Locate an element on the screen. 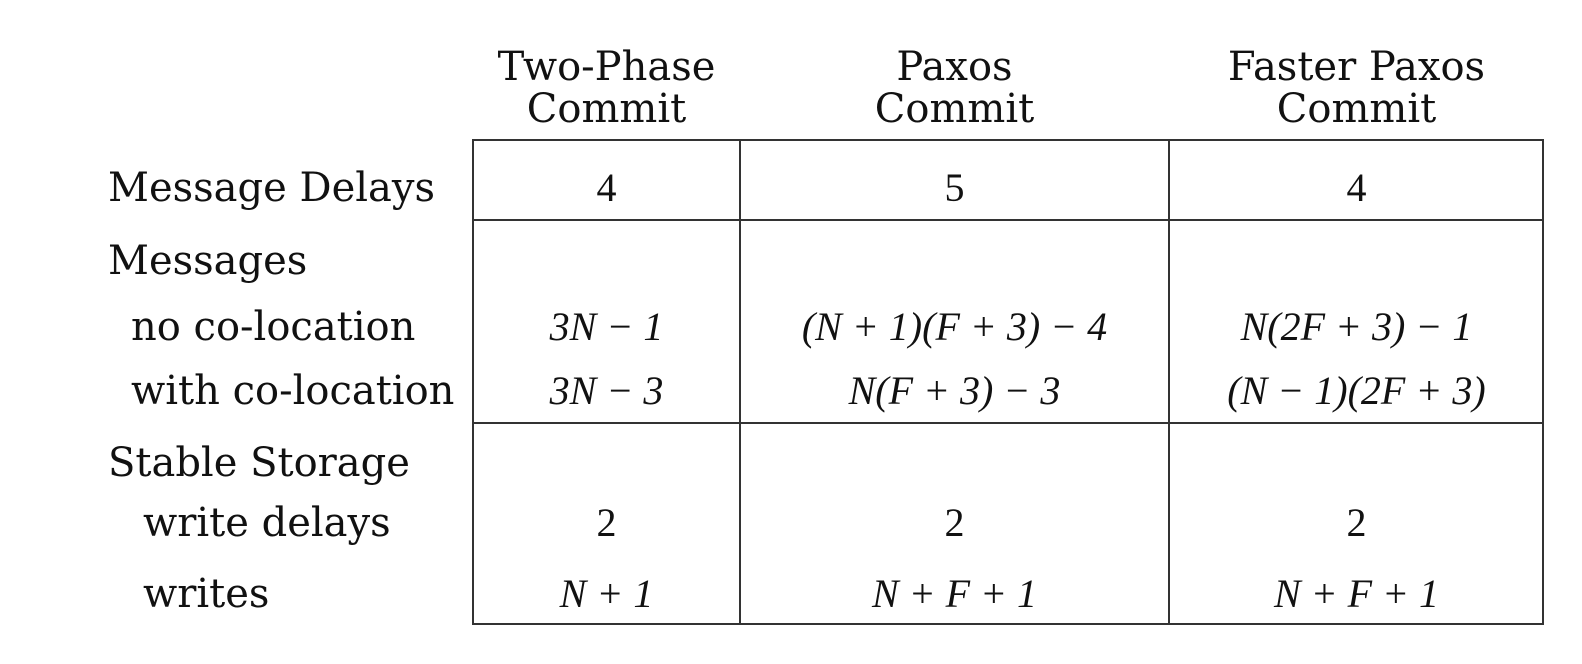 The image size is (1582, 664). cell-with-colocation: (N − 1)(2F + 3) is located at coordinates (1356, 390).